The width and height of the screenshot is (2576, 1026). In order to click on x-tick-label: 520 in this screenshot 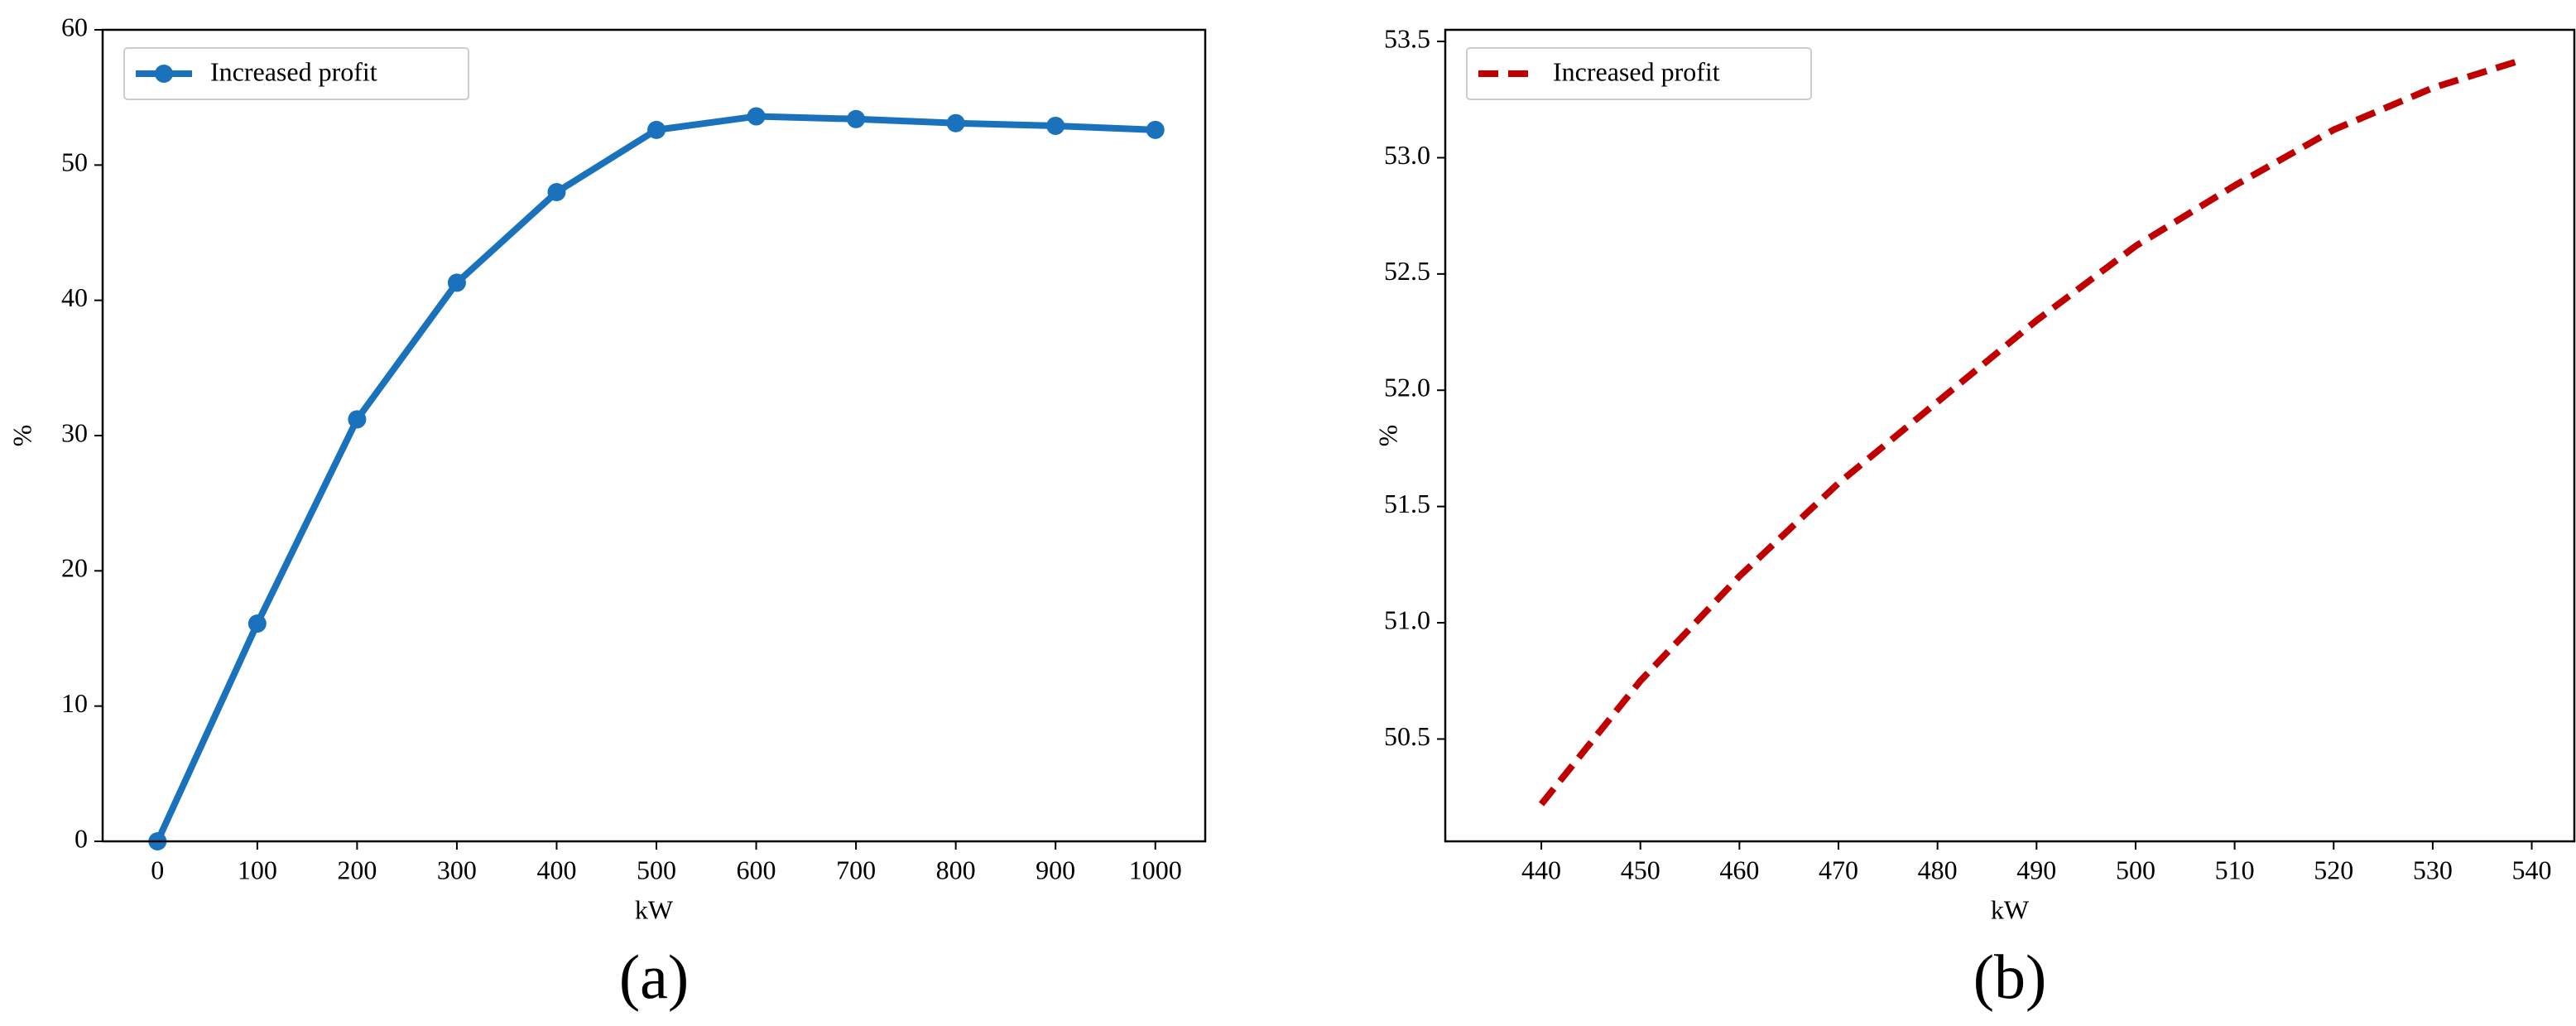, I will do `click(2333, 869)`.